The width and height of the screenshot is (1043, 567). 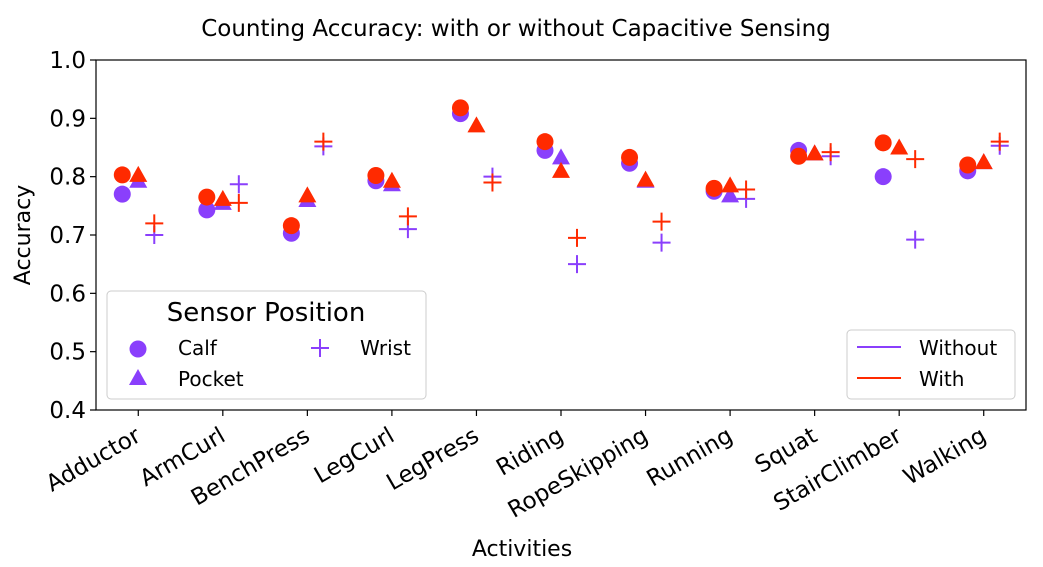 What do you see at coordinates (67, 294) in the screenshot?
I see `y-tick-label: 0.6` at bounding box center [67, 294].